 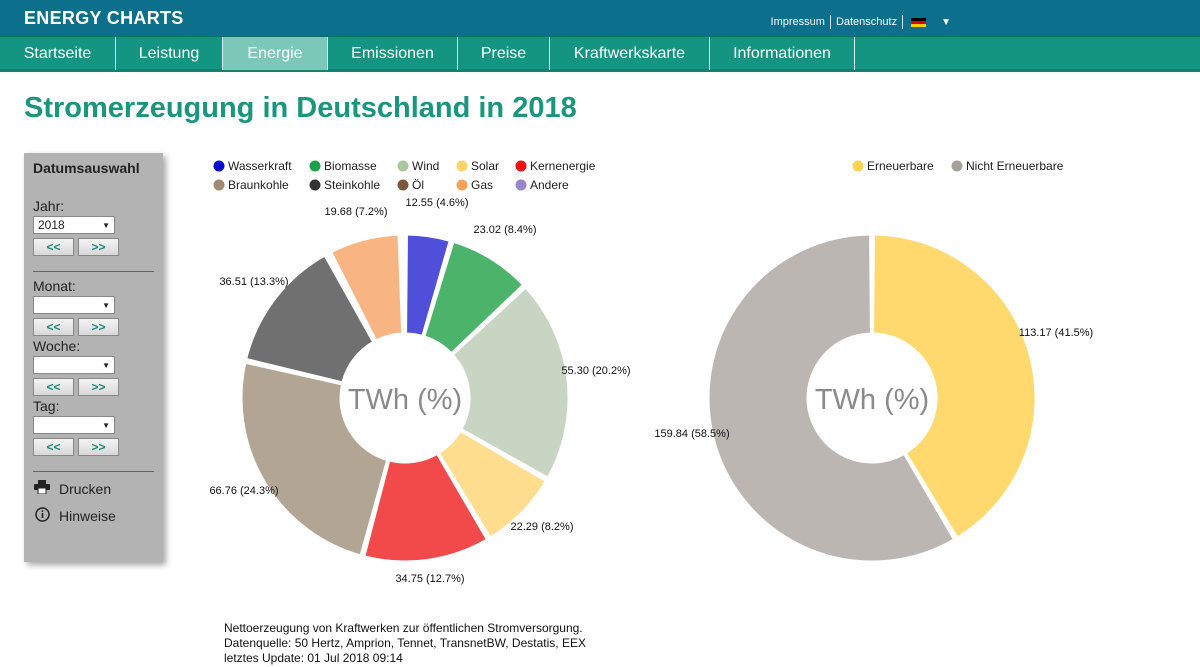 What do you see at coordinates (1015, 166) in the screenshot?
I see `legend-label: Nicht Erneuerbare` at bounding box center [1015, 166].